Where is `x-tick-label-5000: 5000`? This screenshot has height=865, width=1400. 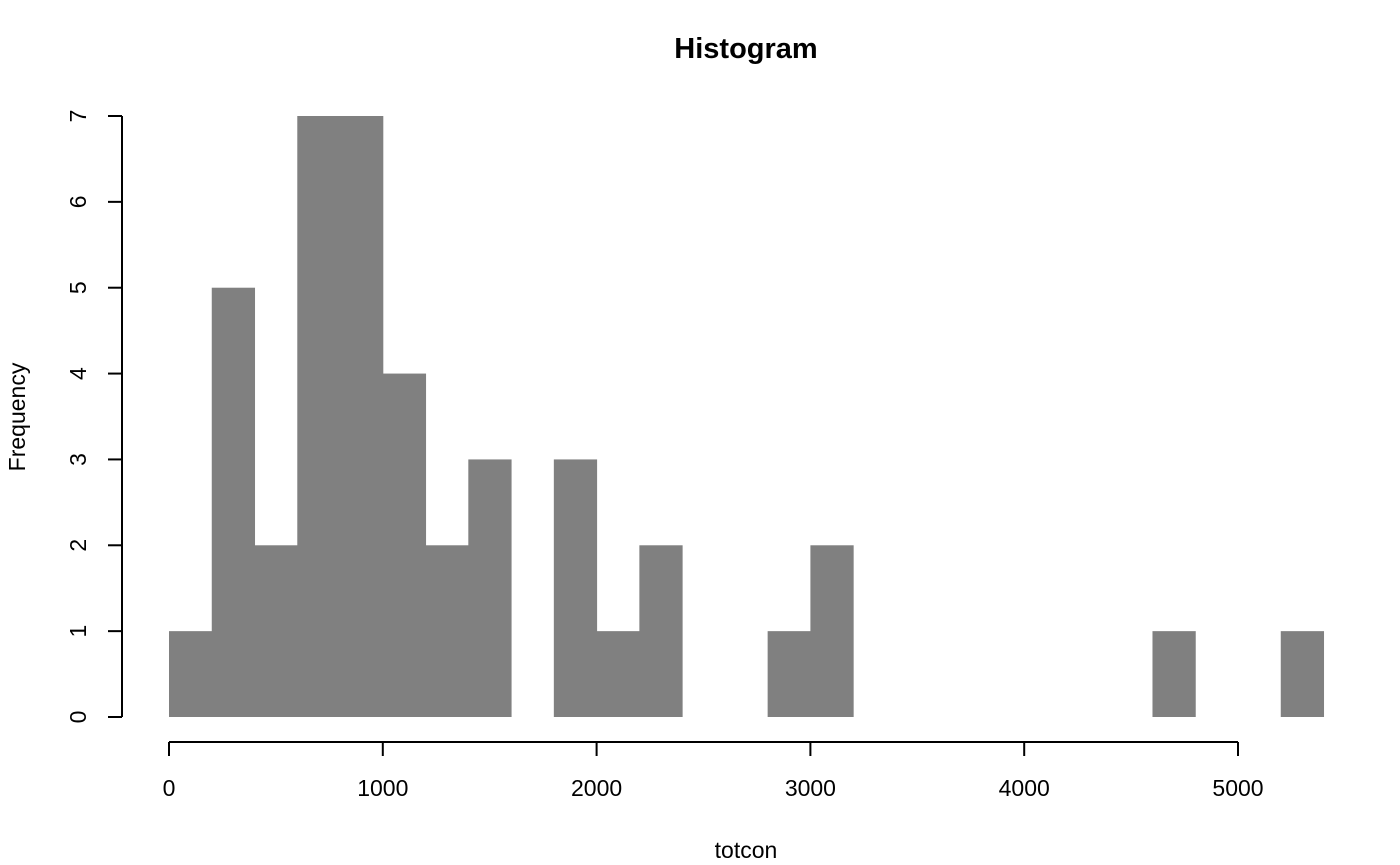 x-tick-label-5000: 5000 is located at coordinates (1237, 788).